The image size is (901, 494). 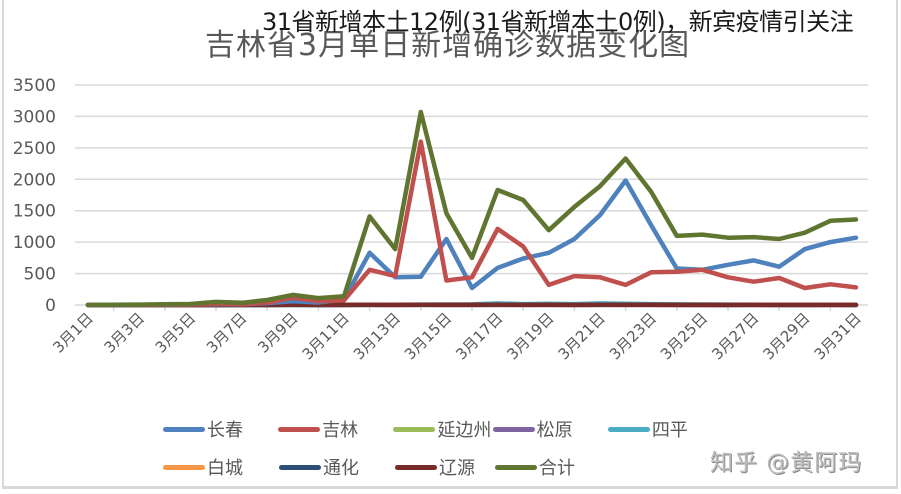 I want to click on x-tick-label: 3月1日, so click(x=72, y=332).